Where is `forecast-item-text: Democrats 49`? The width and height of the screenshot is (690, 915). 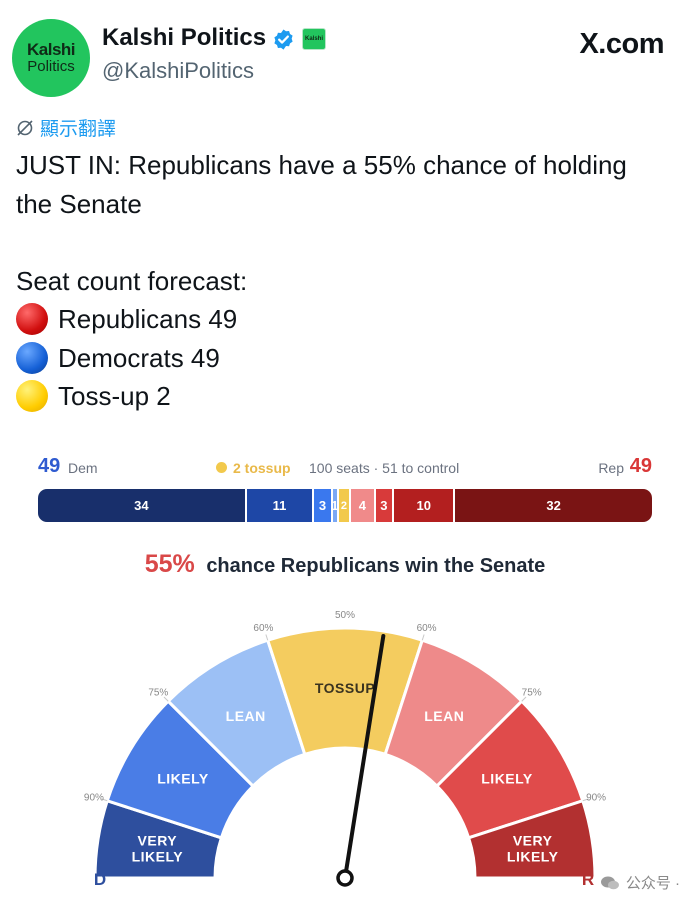 forecast-item-text: Democrats 49 is located at coordinates (139, 357).